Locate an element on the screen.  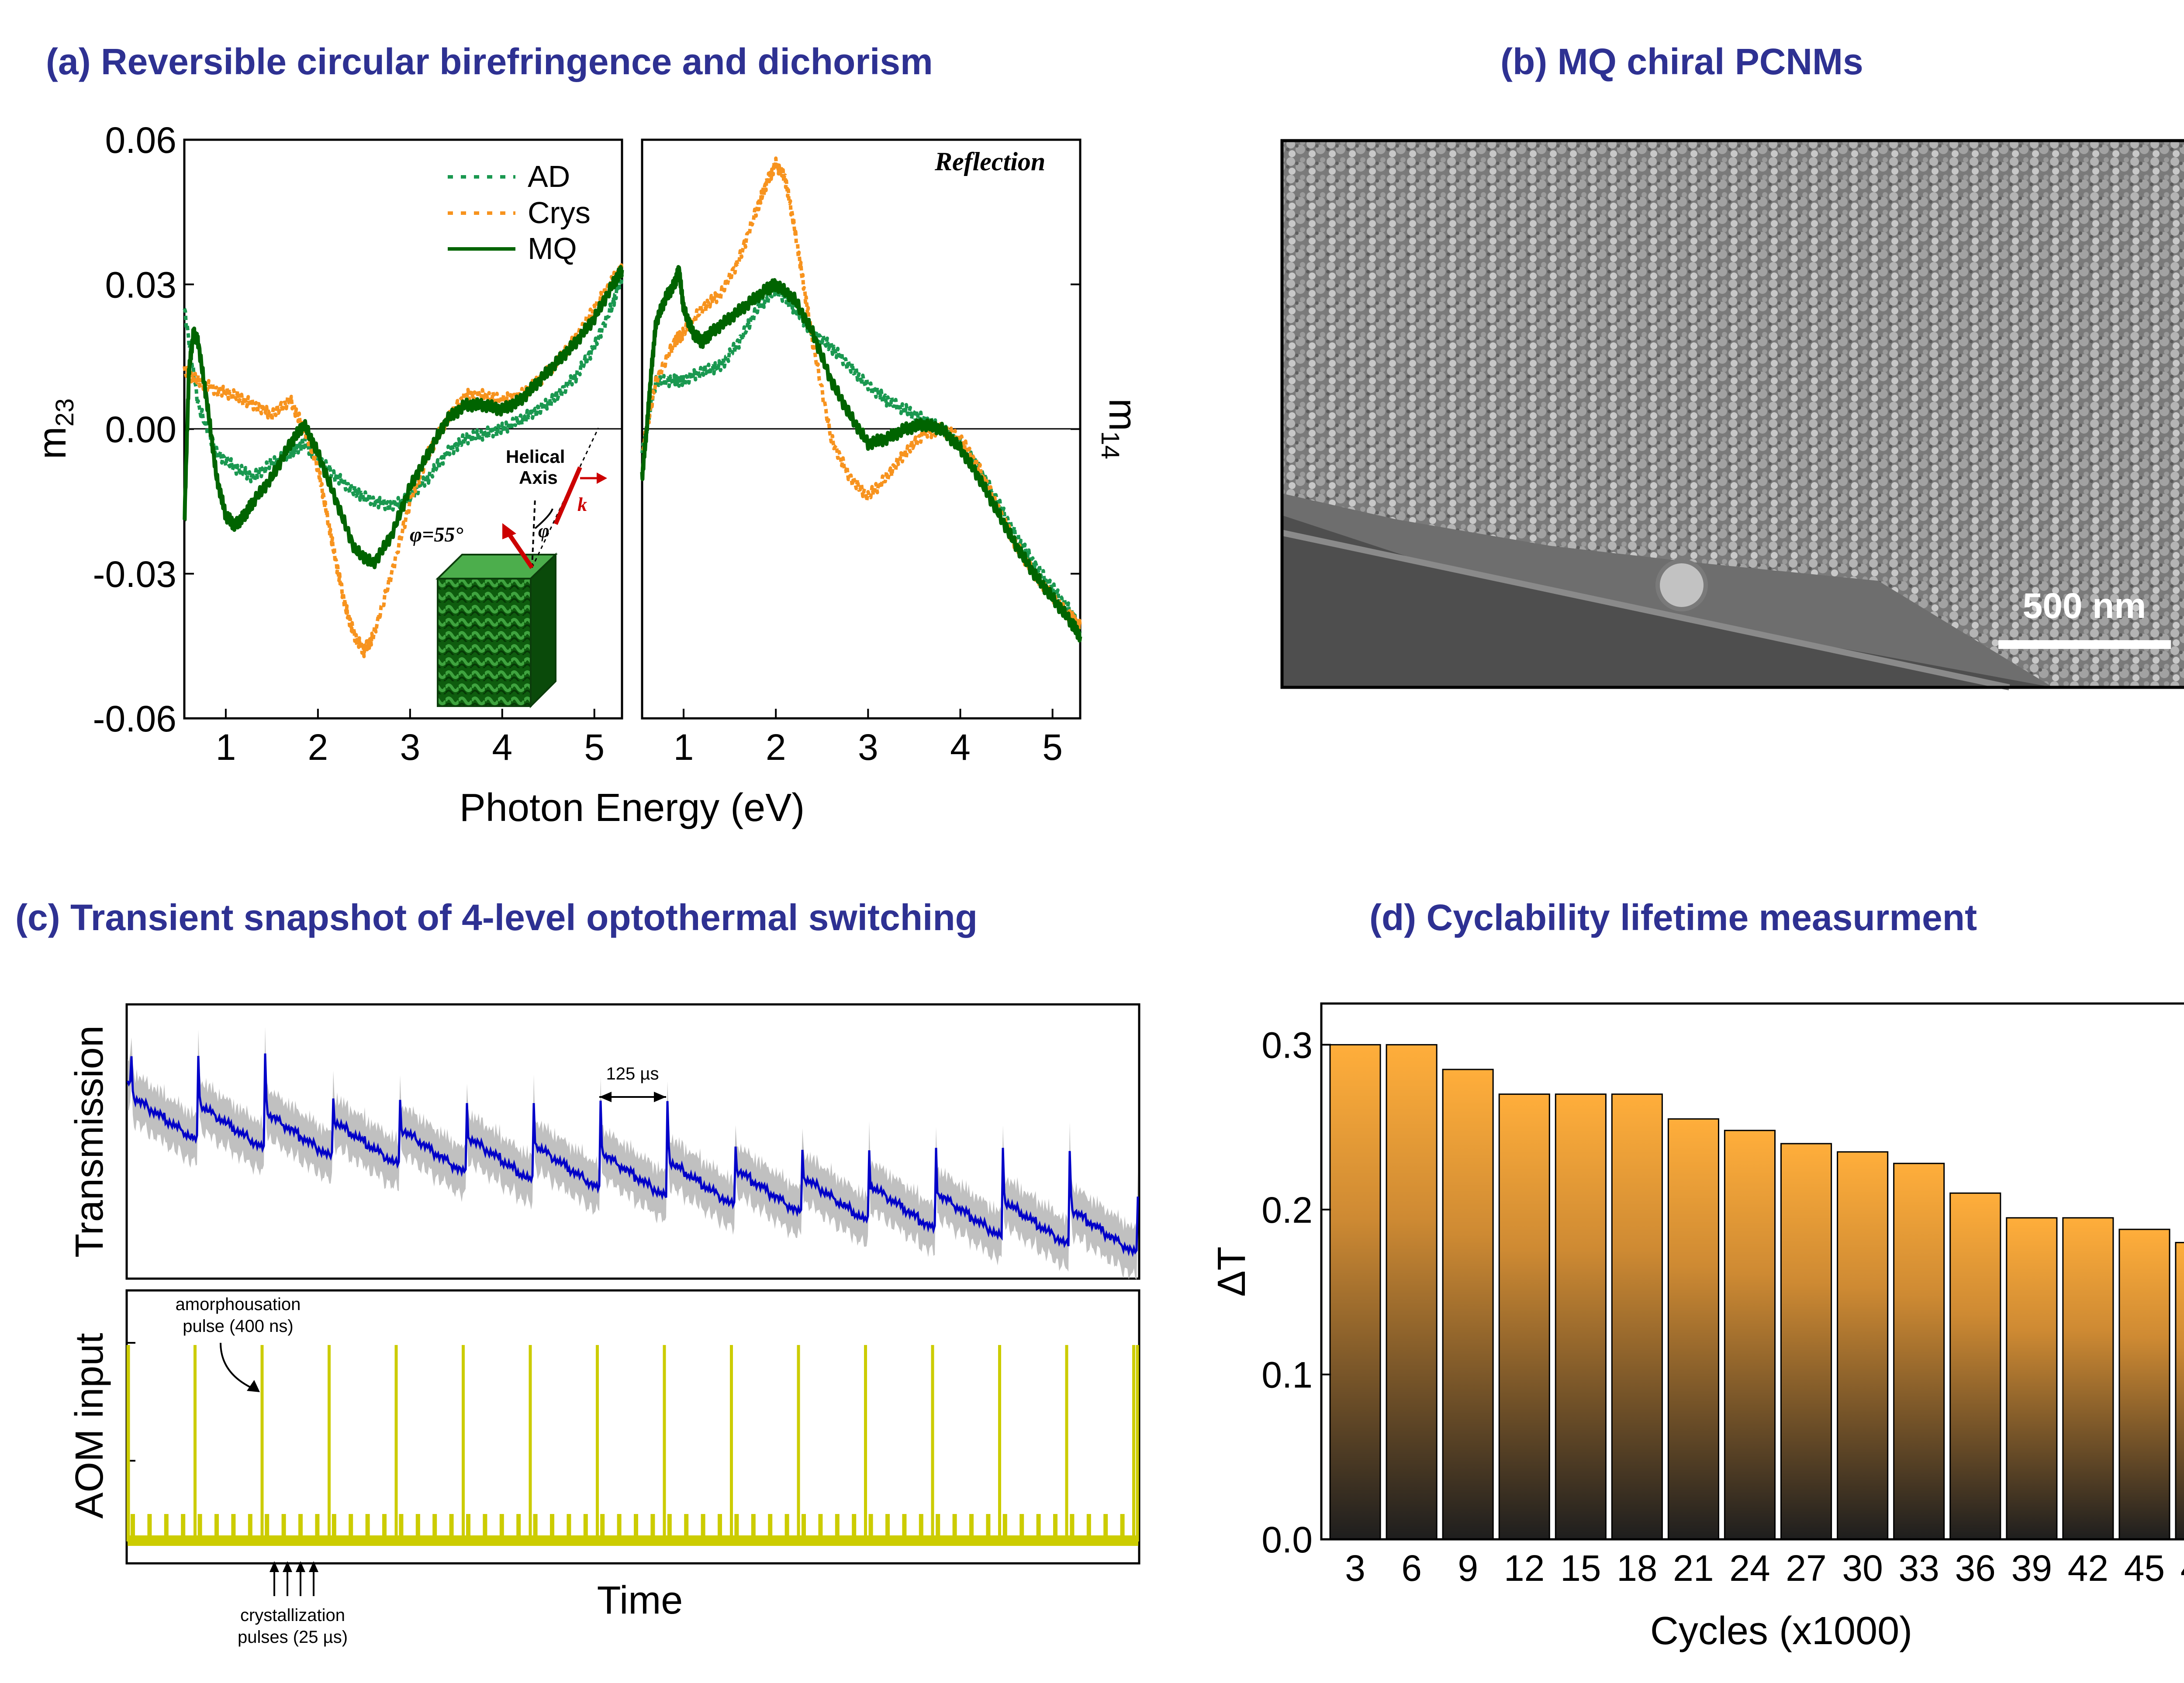
helix-block-side is located at coordinates (543, 630).